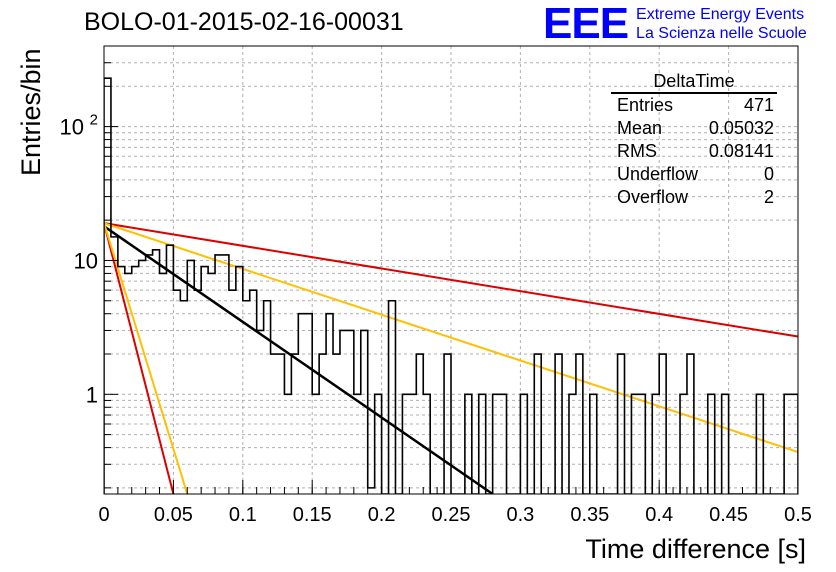 This screenshot has width=836, height=572. I want to click on stats-label: Entries, so click(645, 105).